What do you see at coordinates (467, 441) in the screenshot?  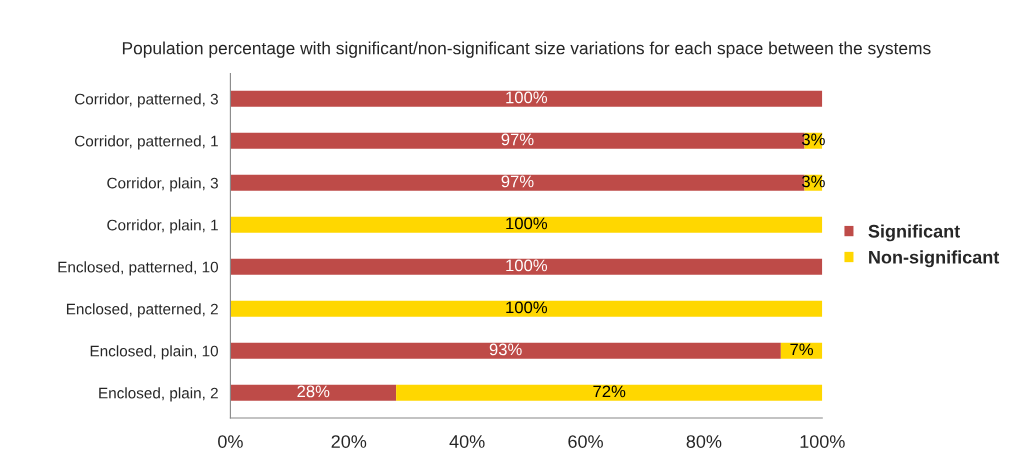 I see `x-tick-label: 40%` at bounding box center [467, 441].